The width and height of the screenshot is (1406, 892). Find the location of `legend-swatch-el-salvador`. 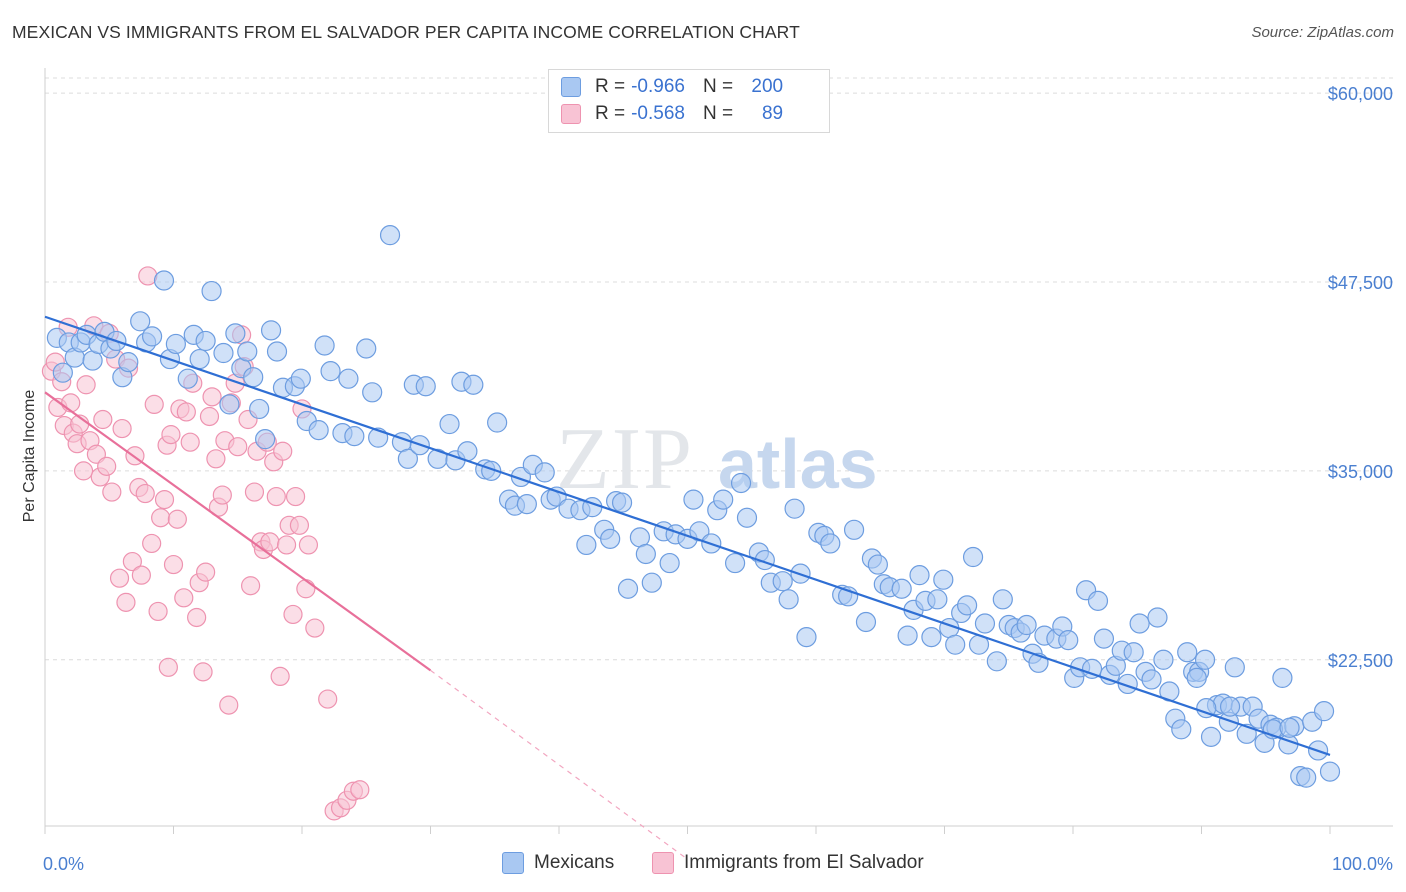

legend-swatch-el-salvador is located at coordinates (571, 114).